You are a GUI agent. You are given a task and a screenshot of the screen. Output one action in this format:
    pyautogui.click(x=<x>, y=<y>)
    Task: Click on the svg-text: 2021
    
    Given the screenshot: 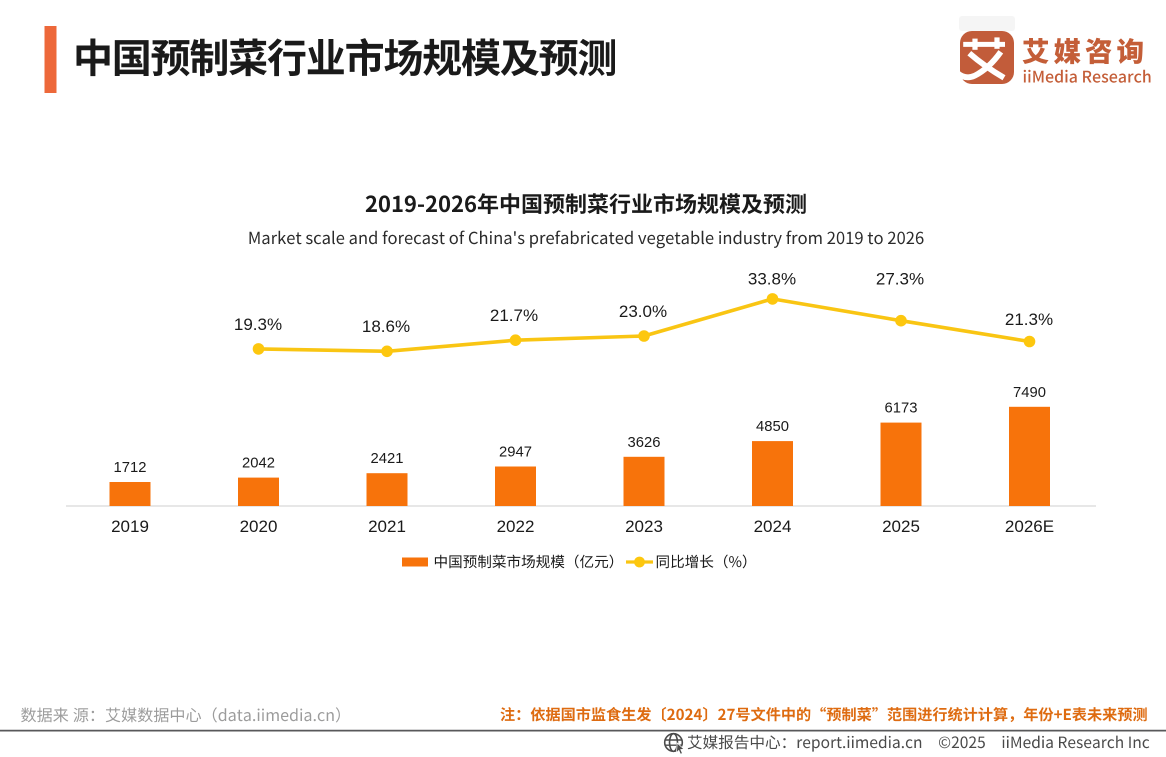 What is the action you would take?
    pyautogui.click(x=387, y=526)
    